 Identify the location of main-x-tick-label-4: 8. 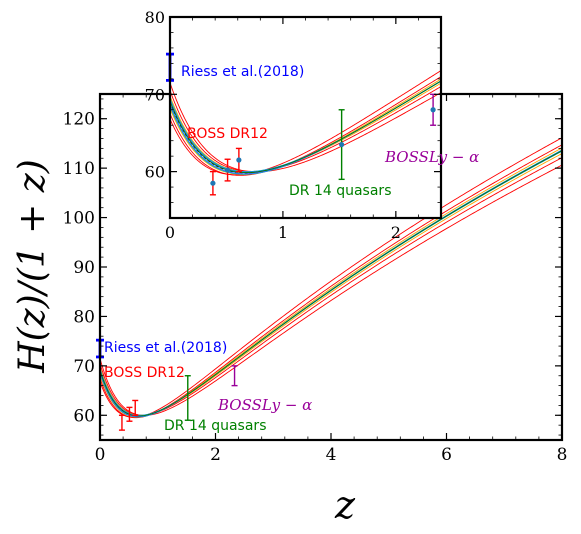
(562, 455).